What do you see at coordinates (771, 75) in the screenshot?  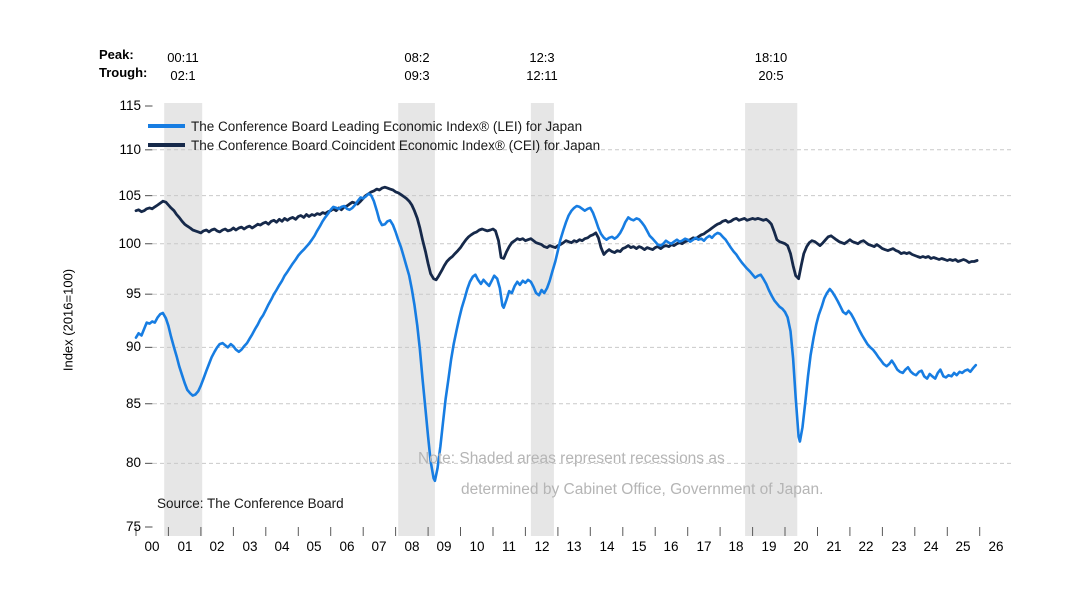 I see `trough-date-4: 20:5` at bounding box center [771, 75].